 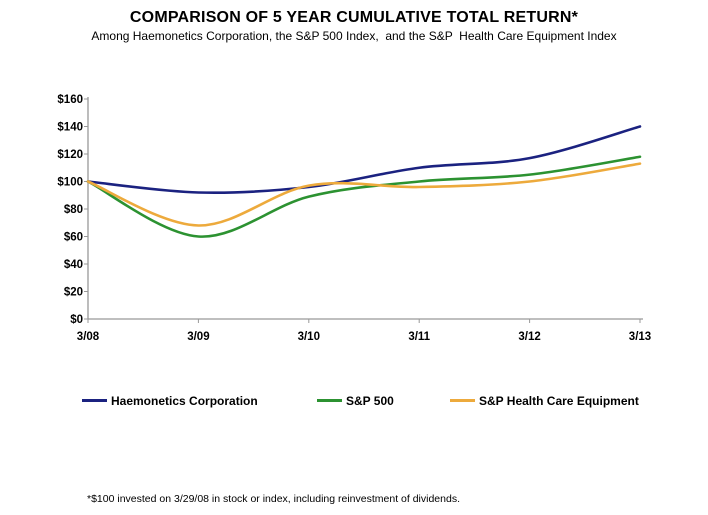 What do you see at coordinates (73, 210) in the screenshot?
I see `y-tick-label: $80` at bounding box center [73, 210].